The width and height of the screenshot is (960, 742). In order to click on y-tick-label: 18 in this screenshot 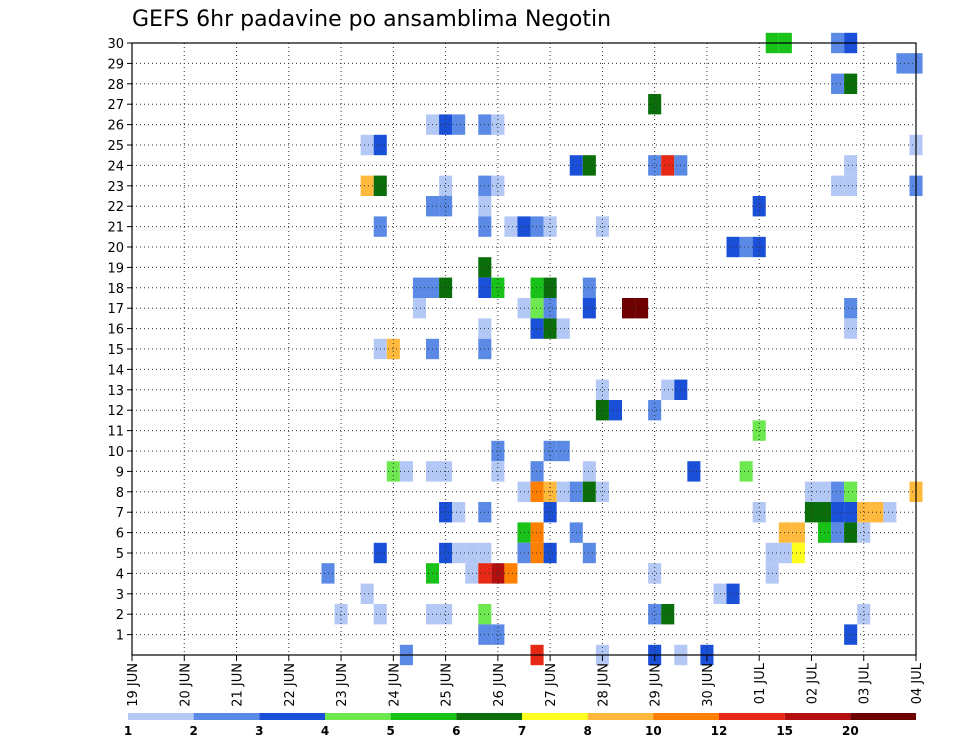, I will do `click(115, 289)`.